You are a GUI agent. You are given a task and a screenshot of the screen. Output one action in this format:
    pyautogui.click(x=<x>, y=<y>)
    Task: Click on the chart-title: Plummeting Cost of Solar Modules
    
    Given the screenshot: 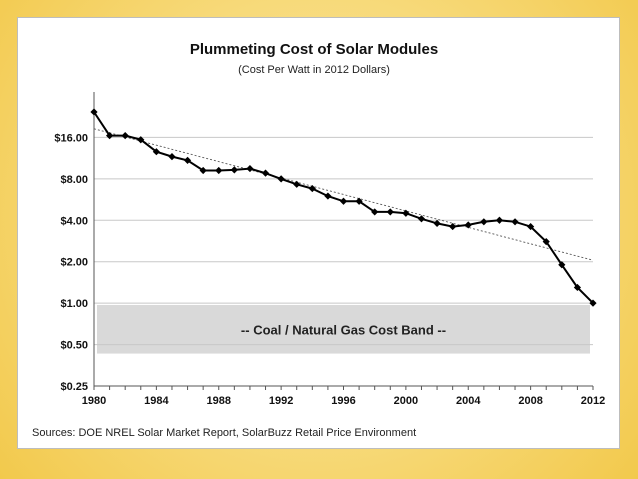 What is the action you would take?
    pyautogui.click(x=314, y=49)
    